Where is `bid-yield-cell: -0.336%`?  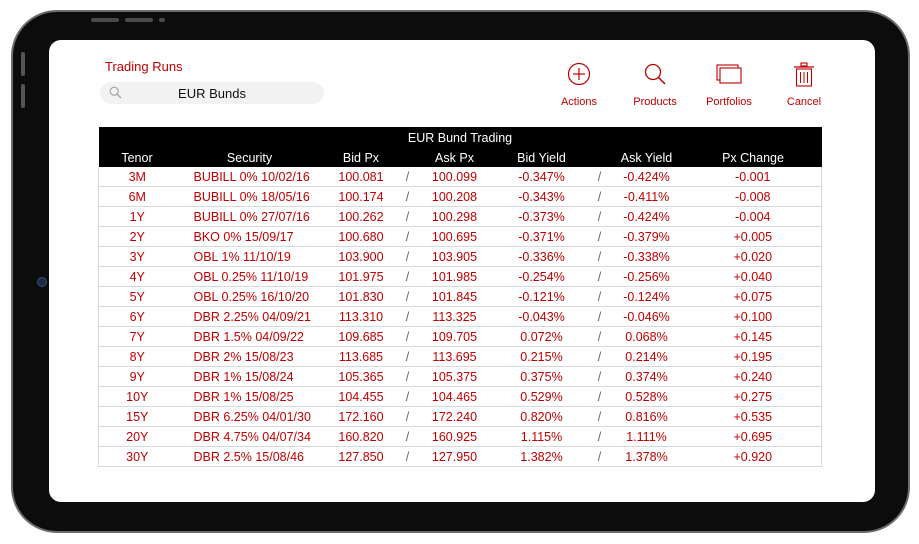 bid-yield-cell: -0.336% is located at coordinates (541, 256).